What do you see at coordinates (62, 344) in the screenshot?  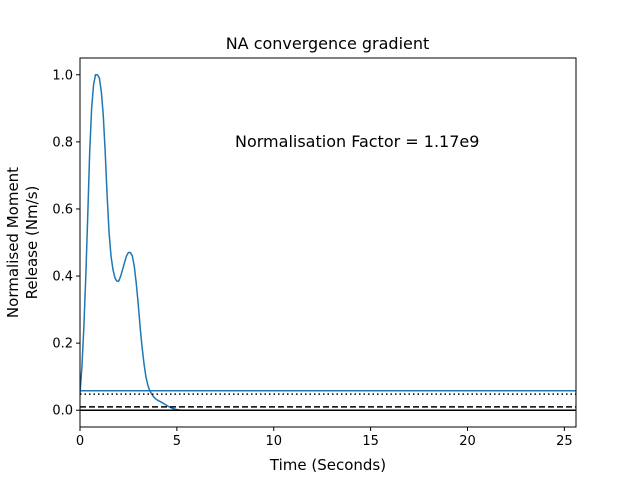 I see `y-tick-label: 0.2` at bounding box center [62, 344].